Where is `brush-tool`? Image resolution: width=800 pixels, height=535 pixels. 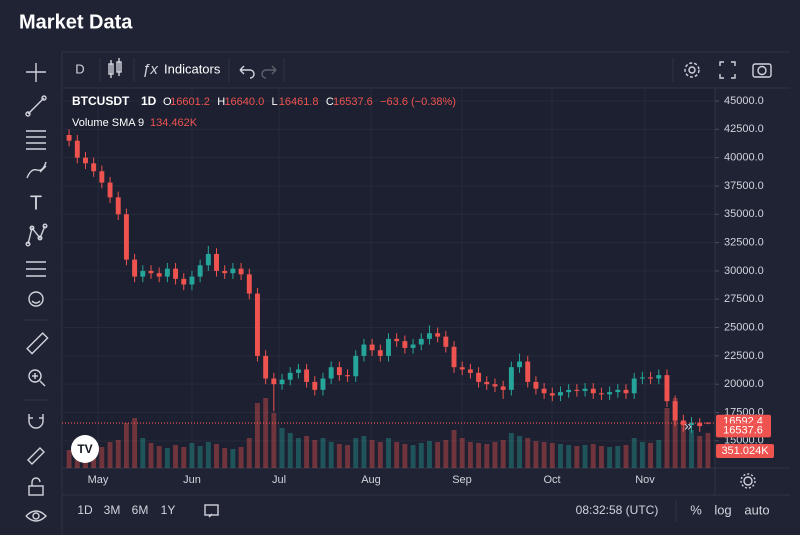
brush-tool is located at coordinates (36, 170).